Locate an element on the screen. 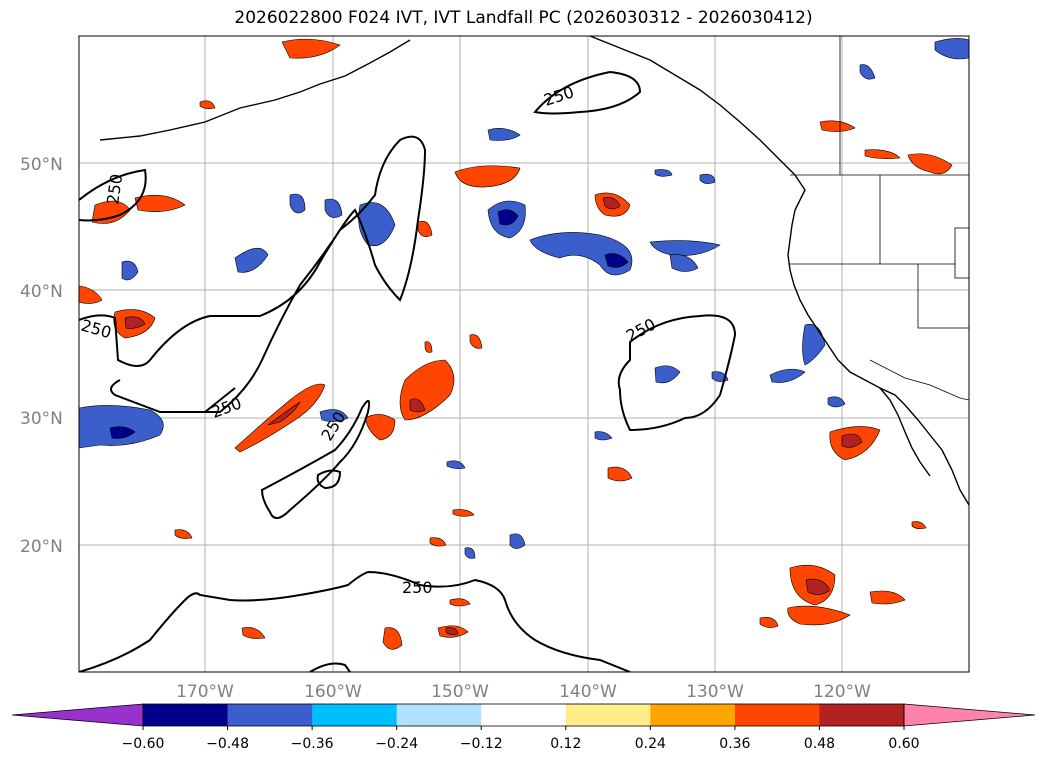  neg-cell-44n-b is located at coordinates (251, 260).